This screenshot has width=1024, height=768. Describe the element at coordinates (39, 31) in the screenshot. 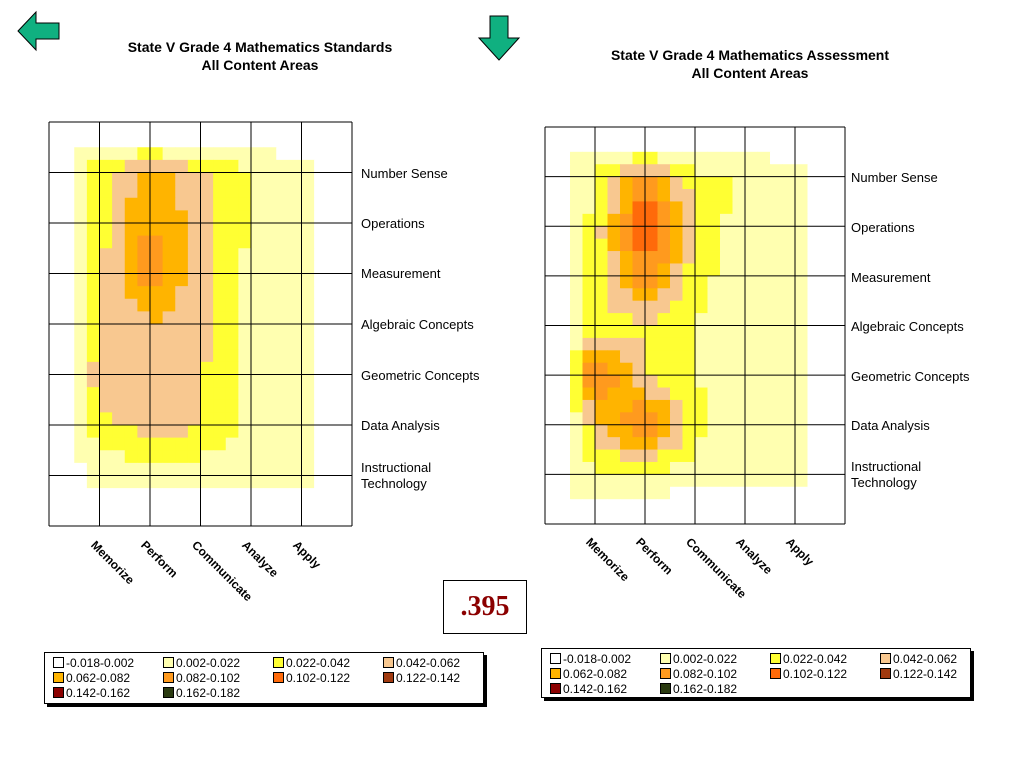

I see `left-arrow-icon` at that location.